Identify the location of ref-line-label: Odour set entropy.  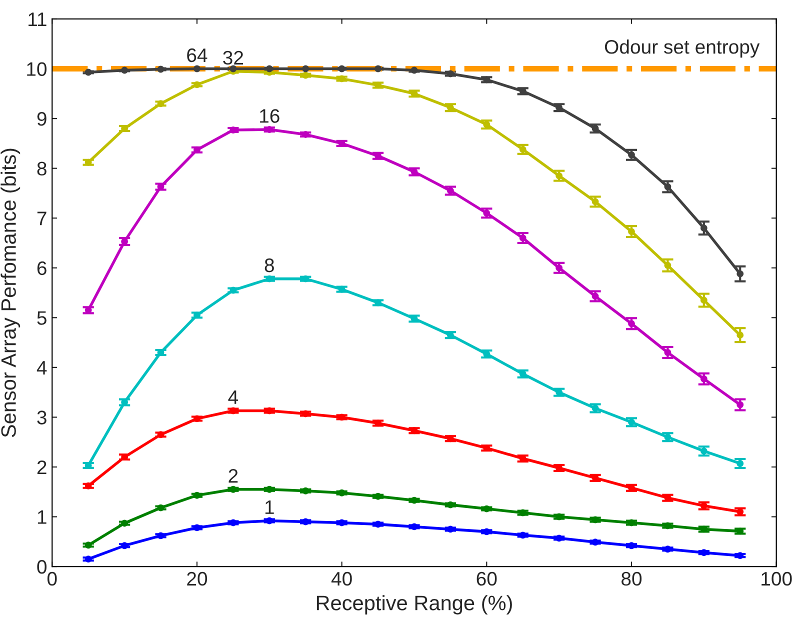
(682, 49).